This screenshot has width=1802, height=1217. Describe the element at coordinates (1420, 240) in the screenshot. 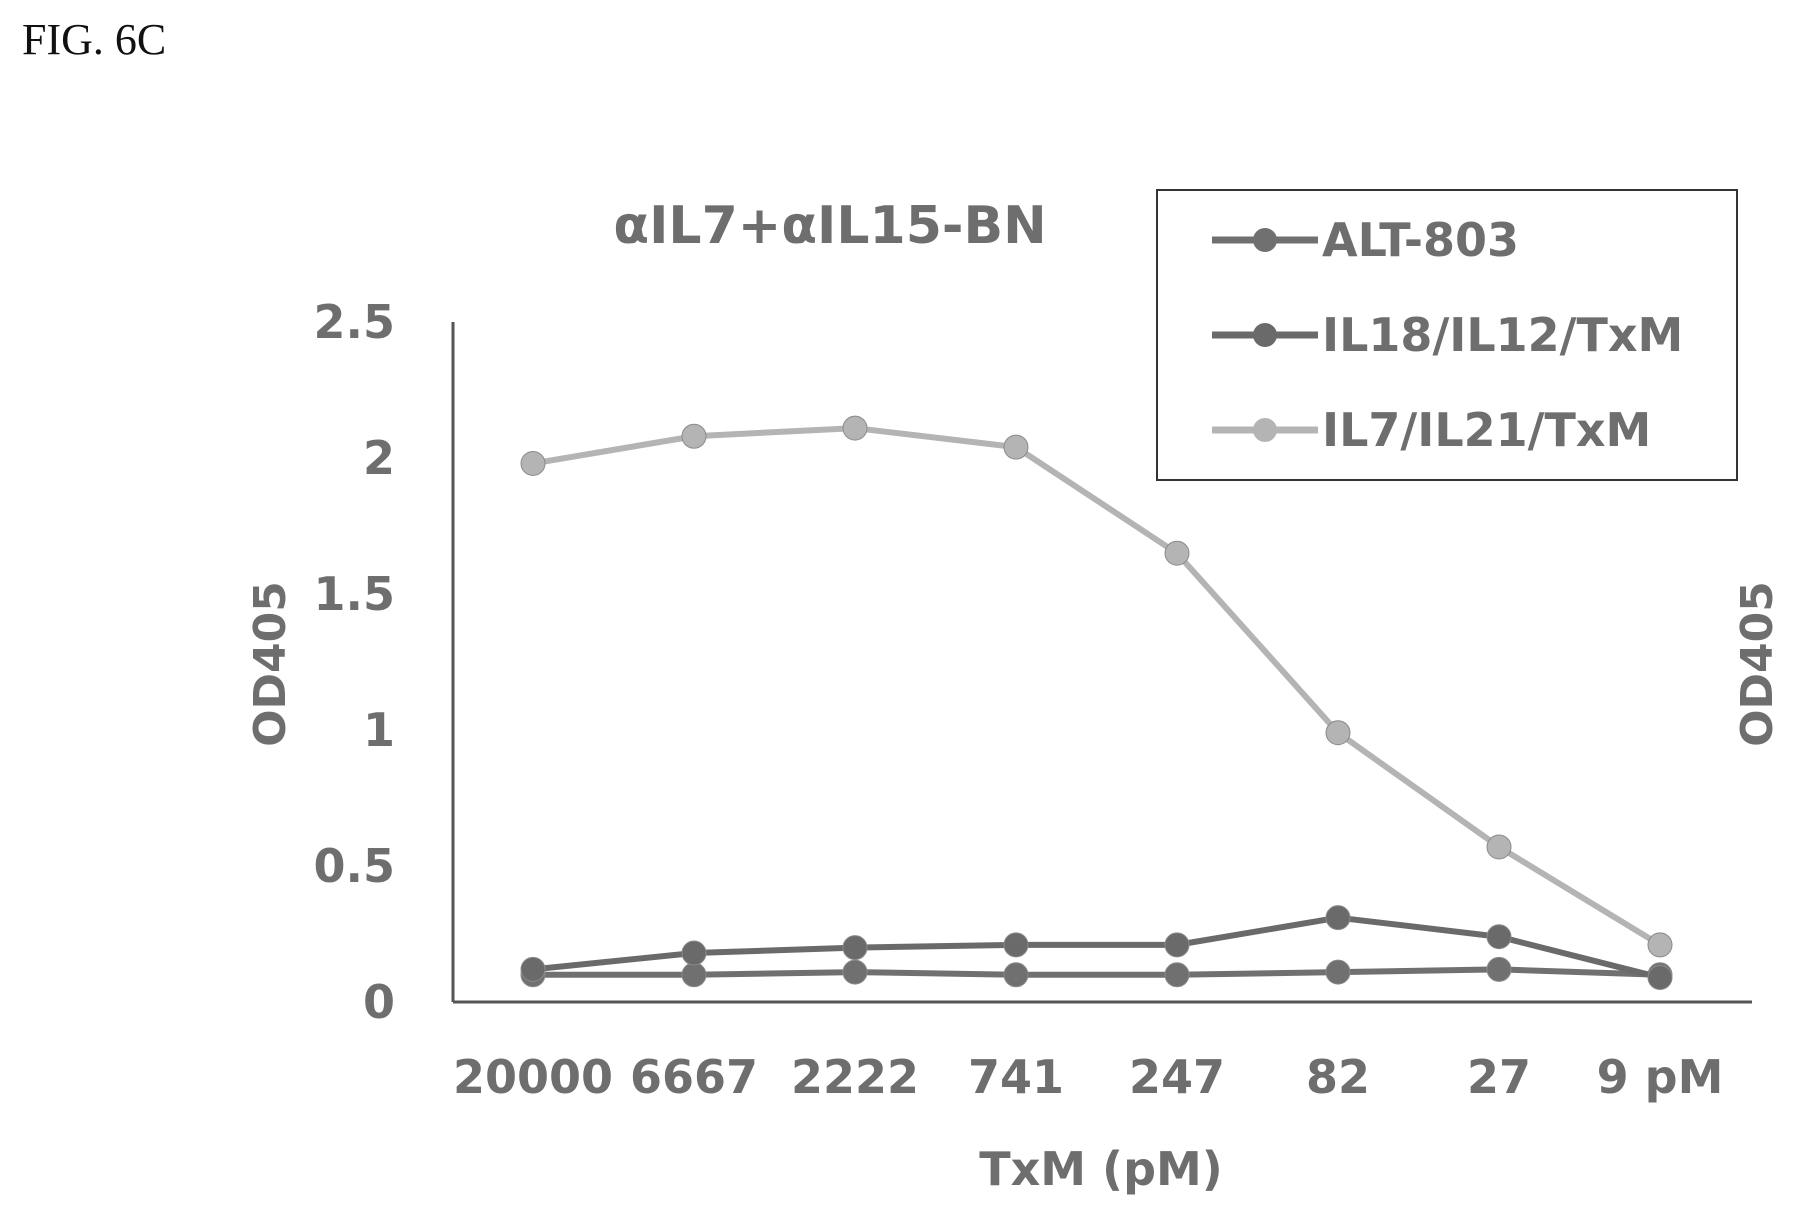

I see `legend-label: ALT-803` at that location.